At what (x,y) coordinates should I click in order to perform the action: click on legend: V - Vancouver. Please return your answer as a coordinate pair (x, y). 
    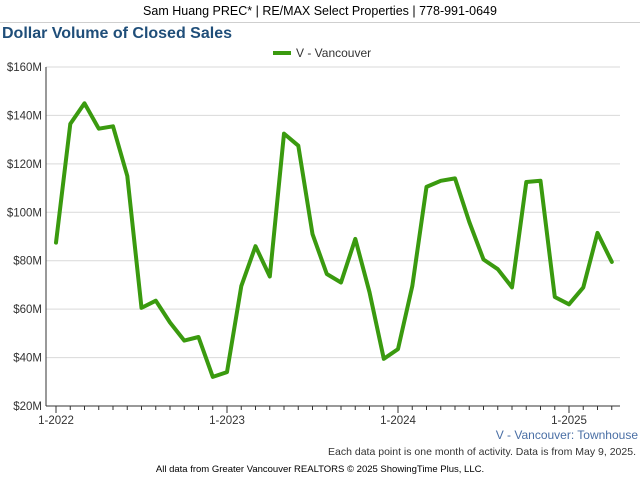
    Looking at the image, I should click on (322, 53).